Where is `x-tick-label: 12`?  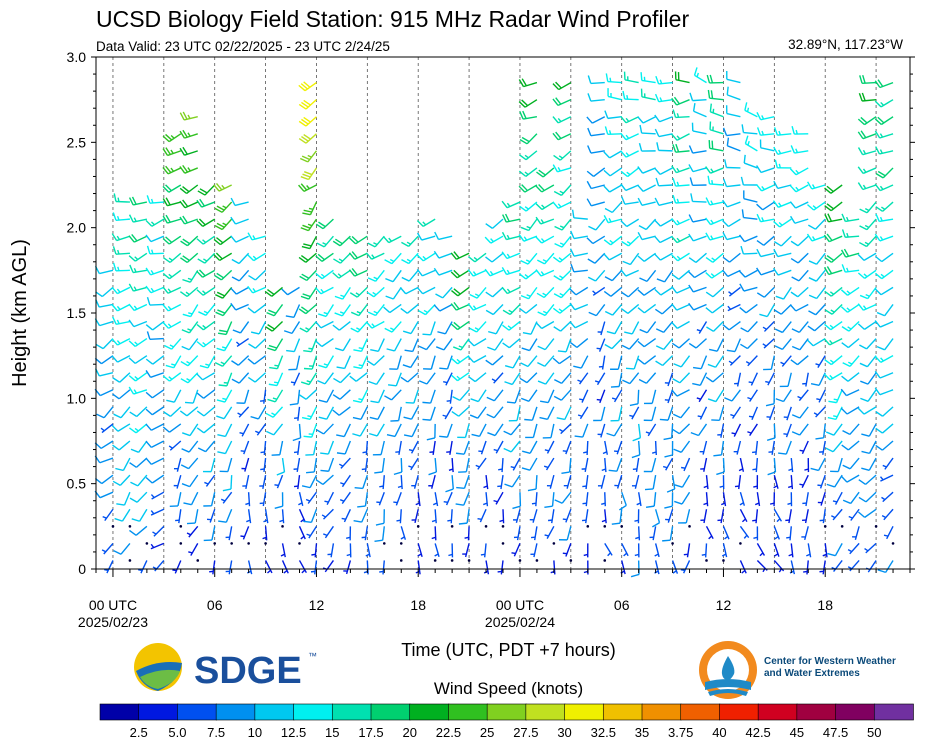
x-tick-label: 12 is located at coordinates (724, 605).